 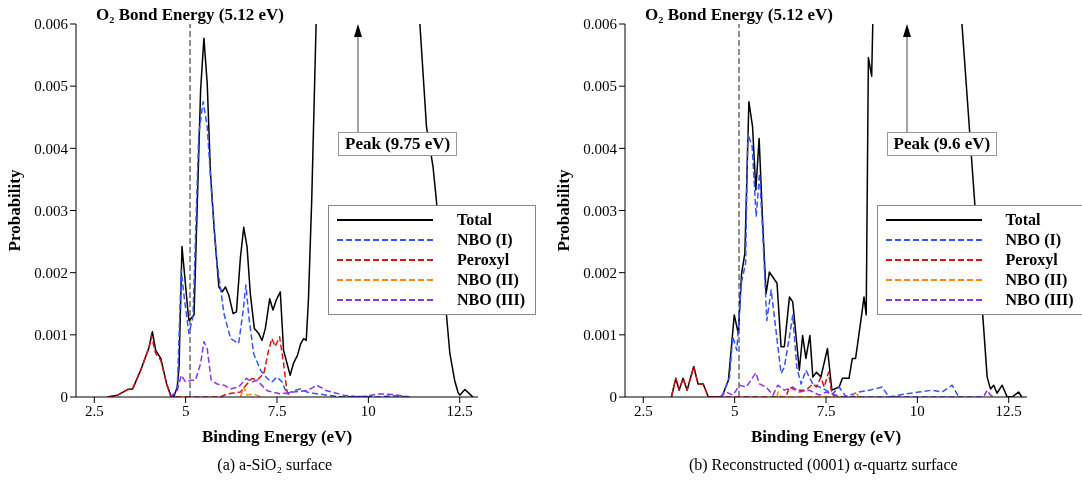 I want to click on text: (b) Reconstructed (0001) α-quartz surface, so click(x=823, y=465).